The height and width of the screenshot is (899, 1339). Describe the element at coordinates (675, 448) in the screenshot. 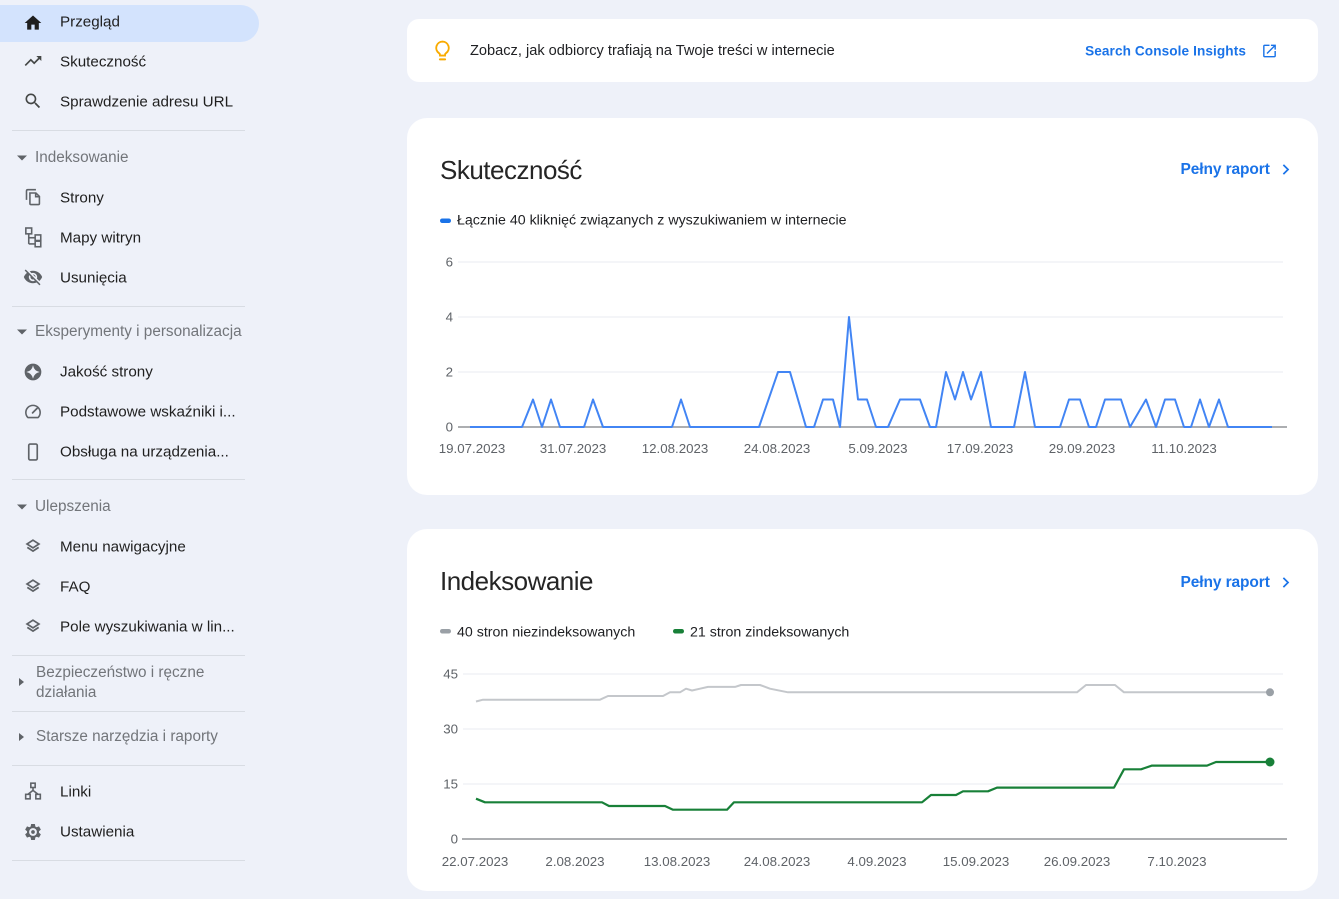

I see `svg-text: 12.08.2023` at that location.